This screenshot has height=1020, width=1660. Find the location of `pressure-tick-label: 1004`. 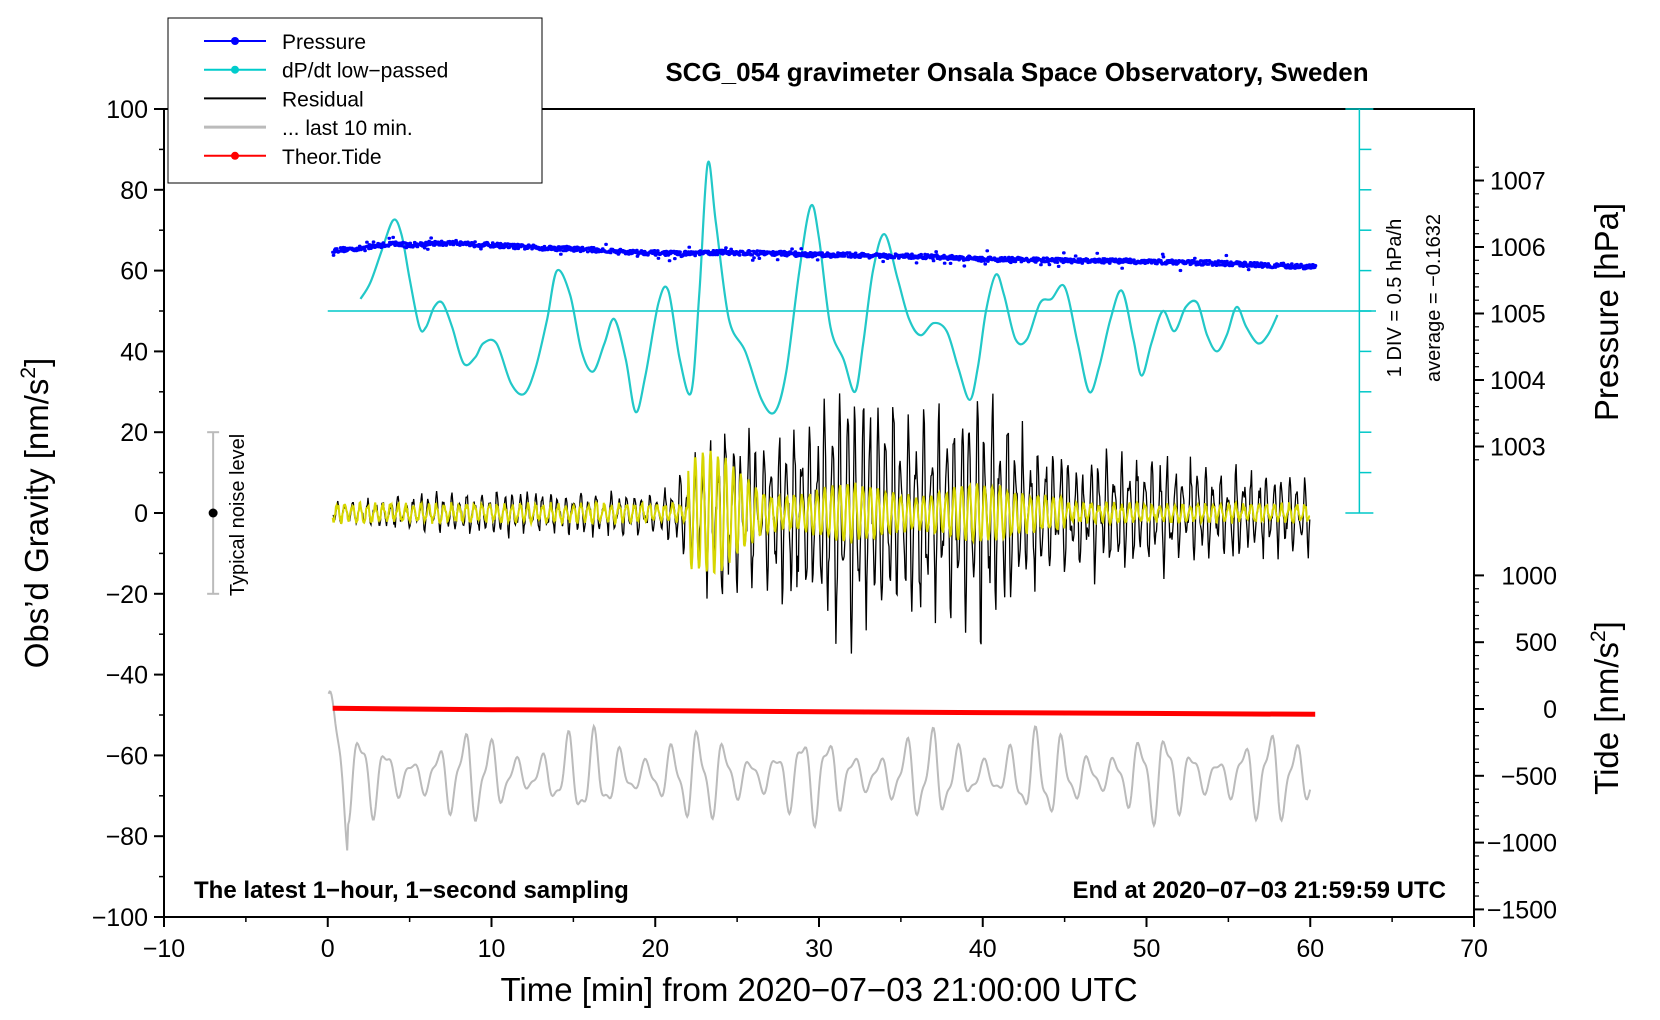

pressure-tick-label: 1004 is located at coordinates (1518, 381).